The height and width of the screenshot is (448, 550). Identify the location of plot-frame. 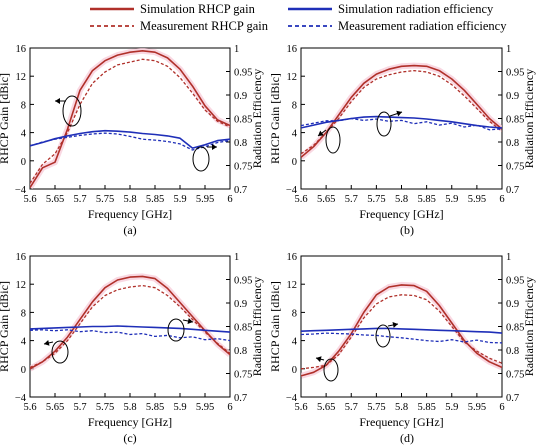
(130, 118).